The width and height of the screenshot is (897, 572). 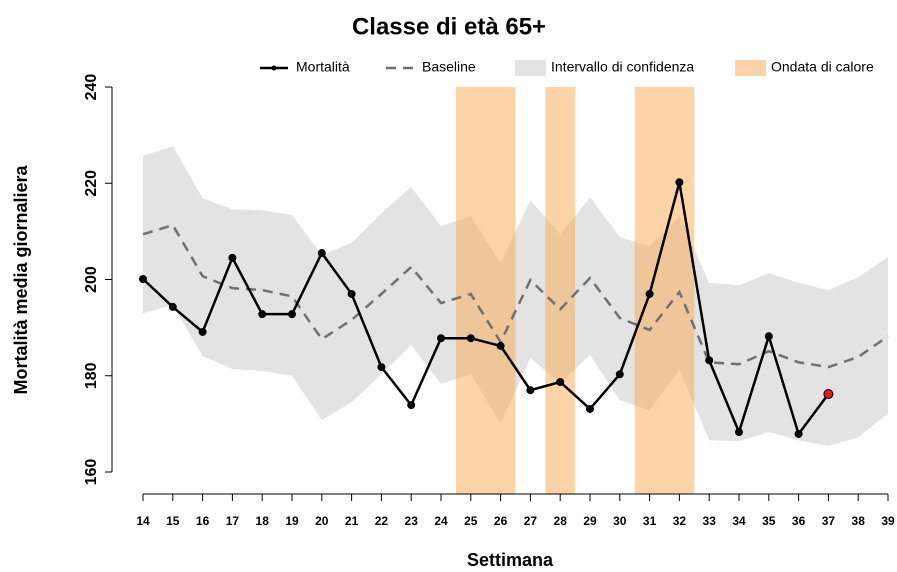 I want to click on x-tick-label: 35, so click(x=769, y=521).